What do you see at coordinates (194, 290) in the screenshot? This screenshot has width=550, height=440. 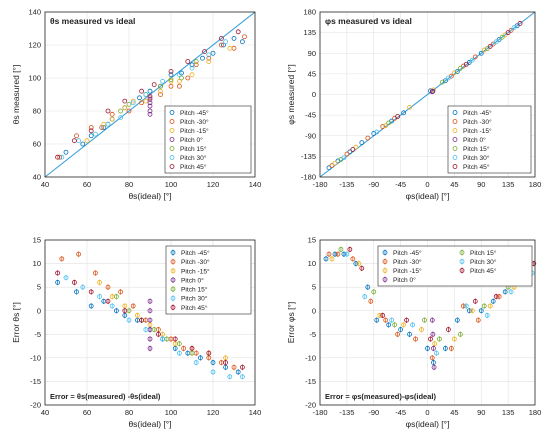 I see `legend-label: Pitch 15°` at bounding box center [194, 290].